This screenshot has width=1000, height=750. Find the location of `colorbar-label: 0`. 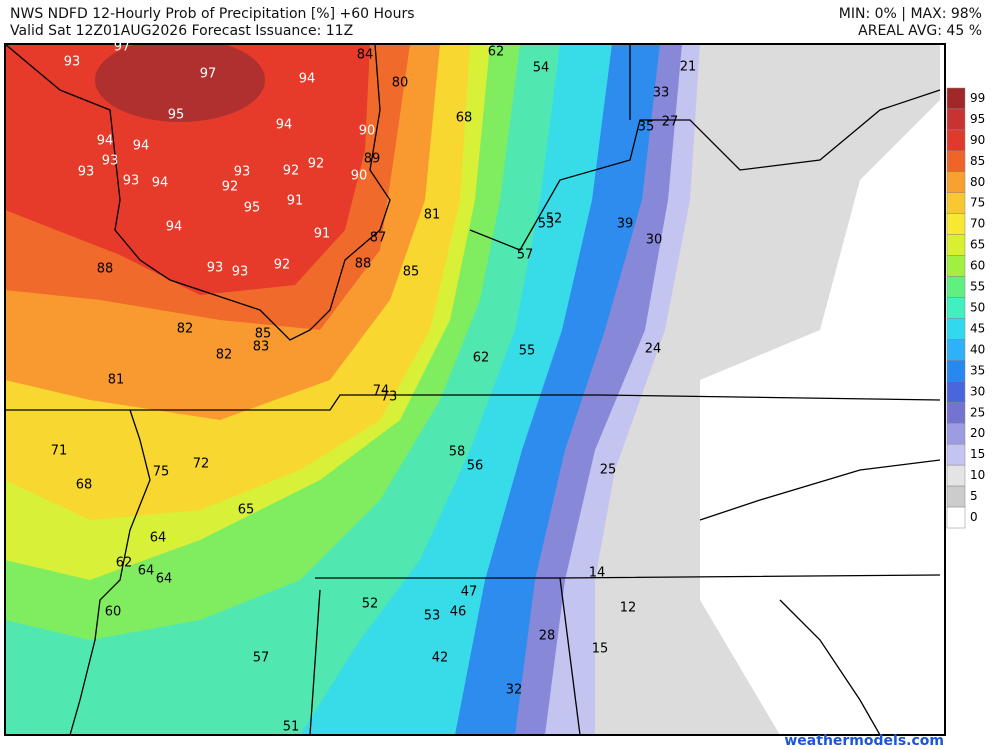

colorbar-label: 0 is located at coordinates (974, 517).